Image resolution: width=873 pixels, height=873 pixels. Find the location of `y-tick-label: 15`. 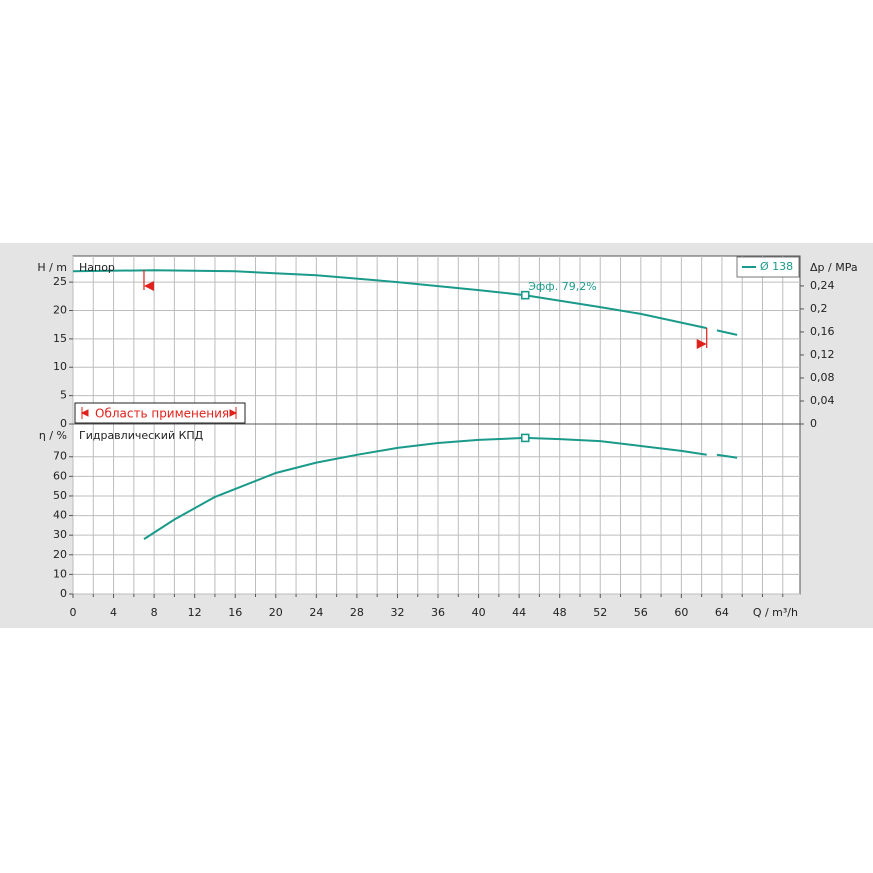

y-tick-label: 15 is located at coordinates (60, 338).